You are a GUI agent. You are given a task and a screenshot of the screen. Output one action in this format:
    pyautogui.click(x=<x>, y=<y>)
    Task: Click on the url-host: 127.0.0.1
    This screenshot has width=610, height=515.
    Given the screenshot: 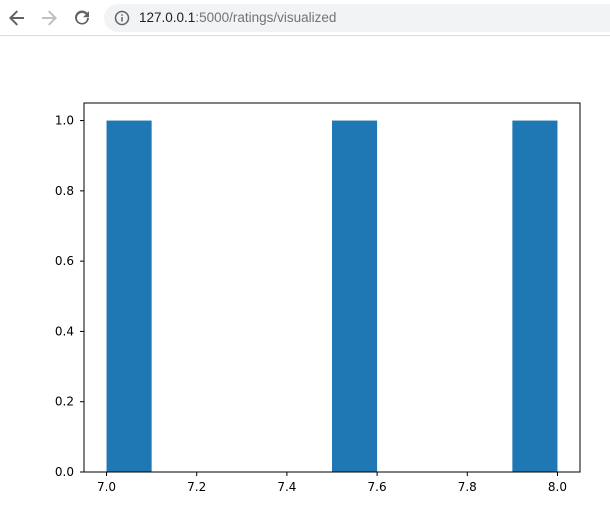 What is the action you would take?
    pyautogui.click(x=167, y=17)
    